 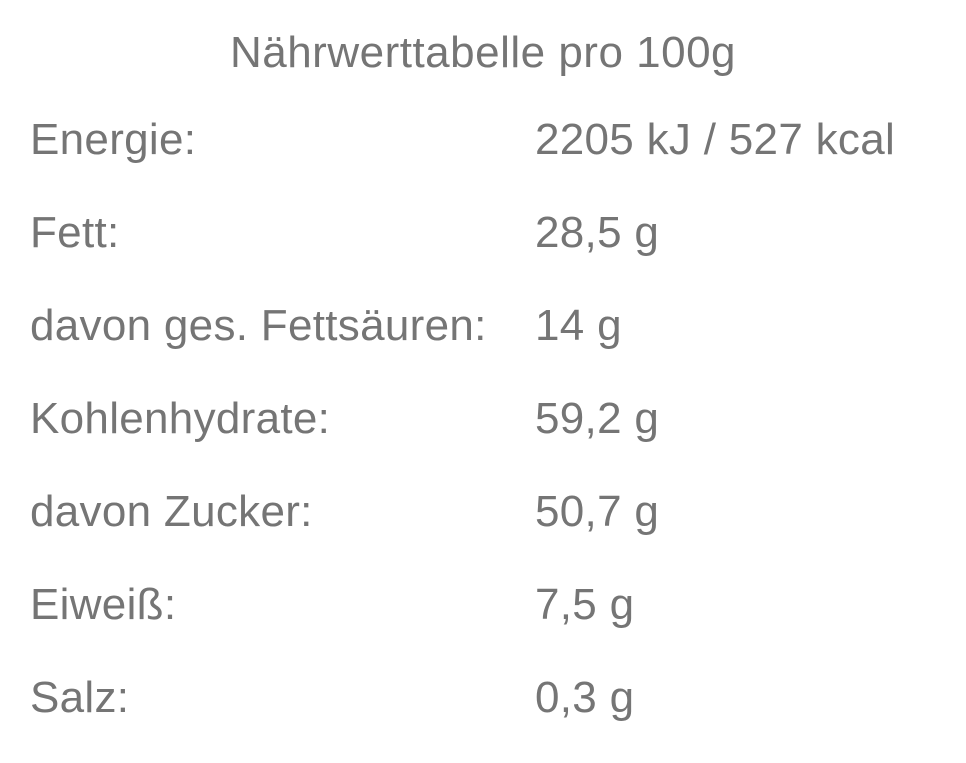 I want to click on row-label: Fett:, so click(x=75, y=232).